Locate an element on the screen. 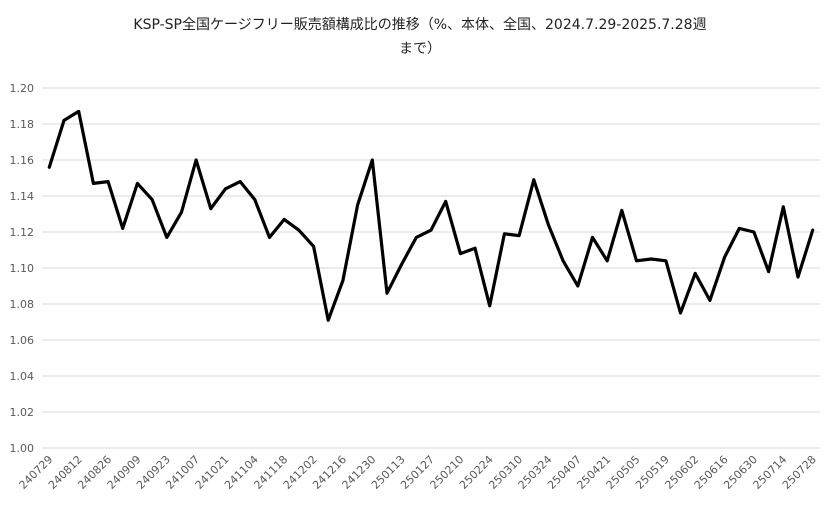  y-tick-label: 1.10 is located at coordinates (22, 268).